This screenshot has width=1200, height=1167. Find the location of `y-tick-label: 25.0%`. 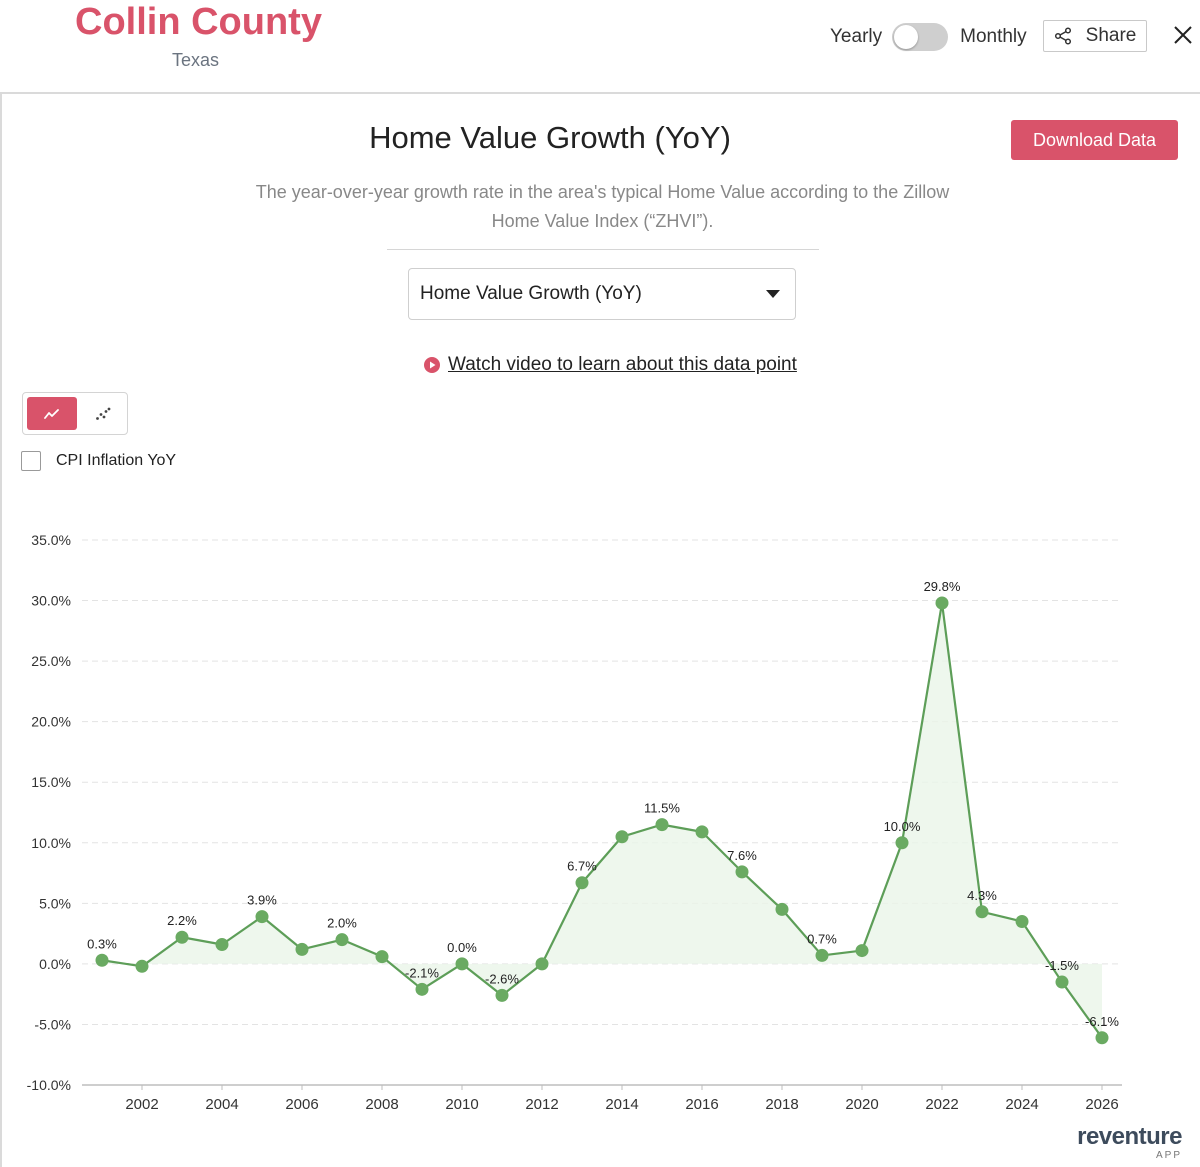

y-tick-label: 25.0% is located at coordinates (51, 661).